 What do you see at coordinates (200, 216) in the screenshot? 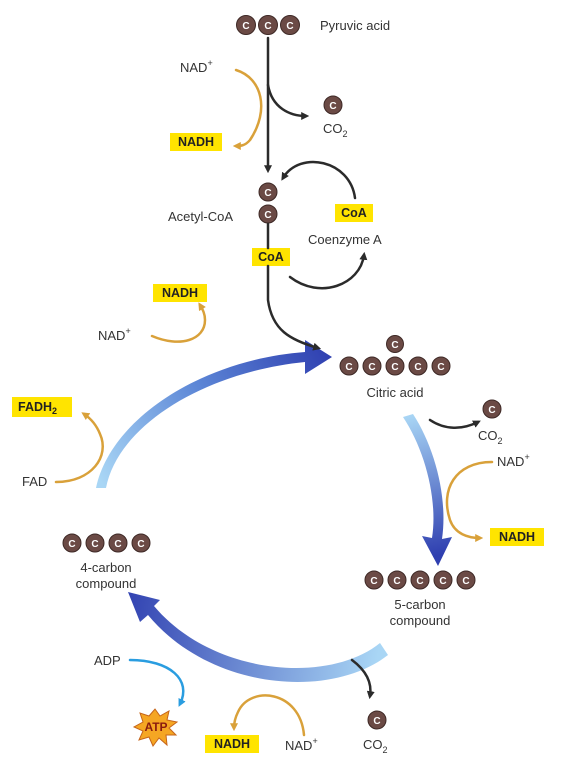
I see `acetyl-coa-label: Acetyl-CoA` at bounding box center [200, 216].